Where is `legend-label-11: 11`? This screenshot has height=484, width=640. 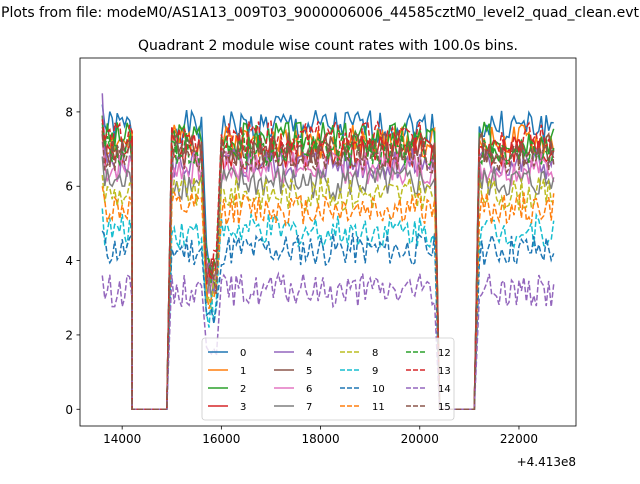
legend-label-11: 11 is located at coordinates (378, 407).